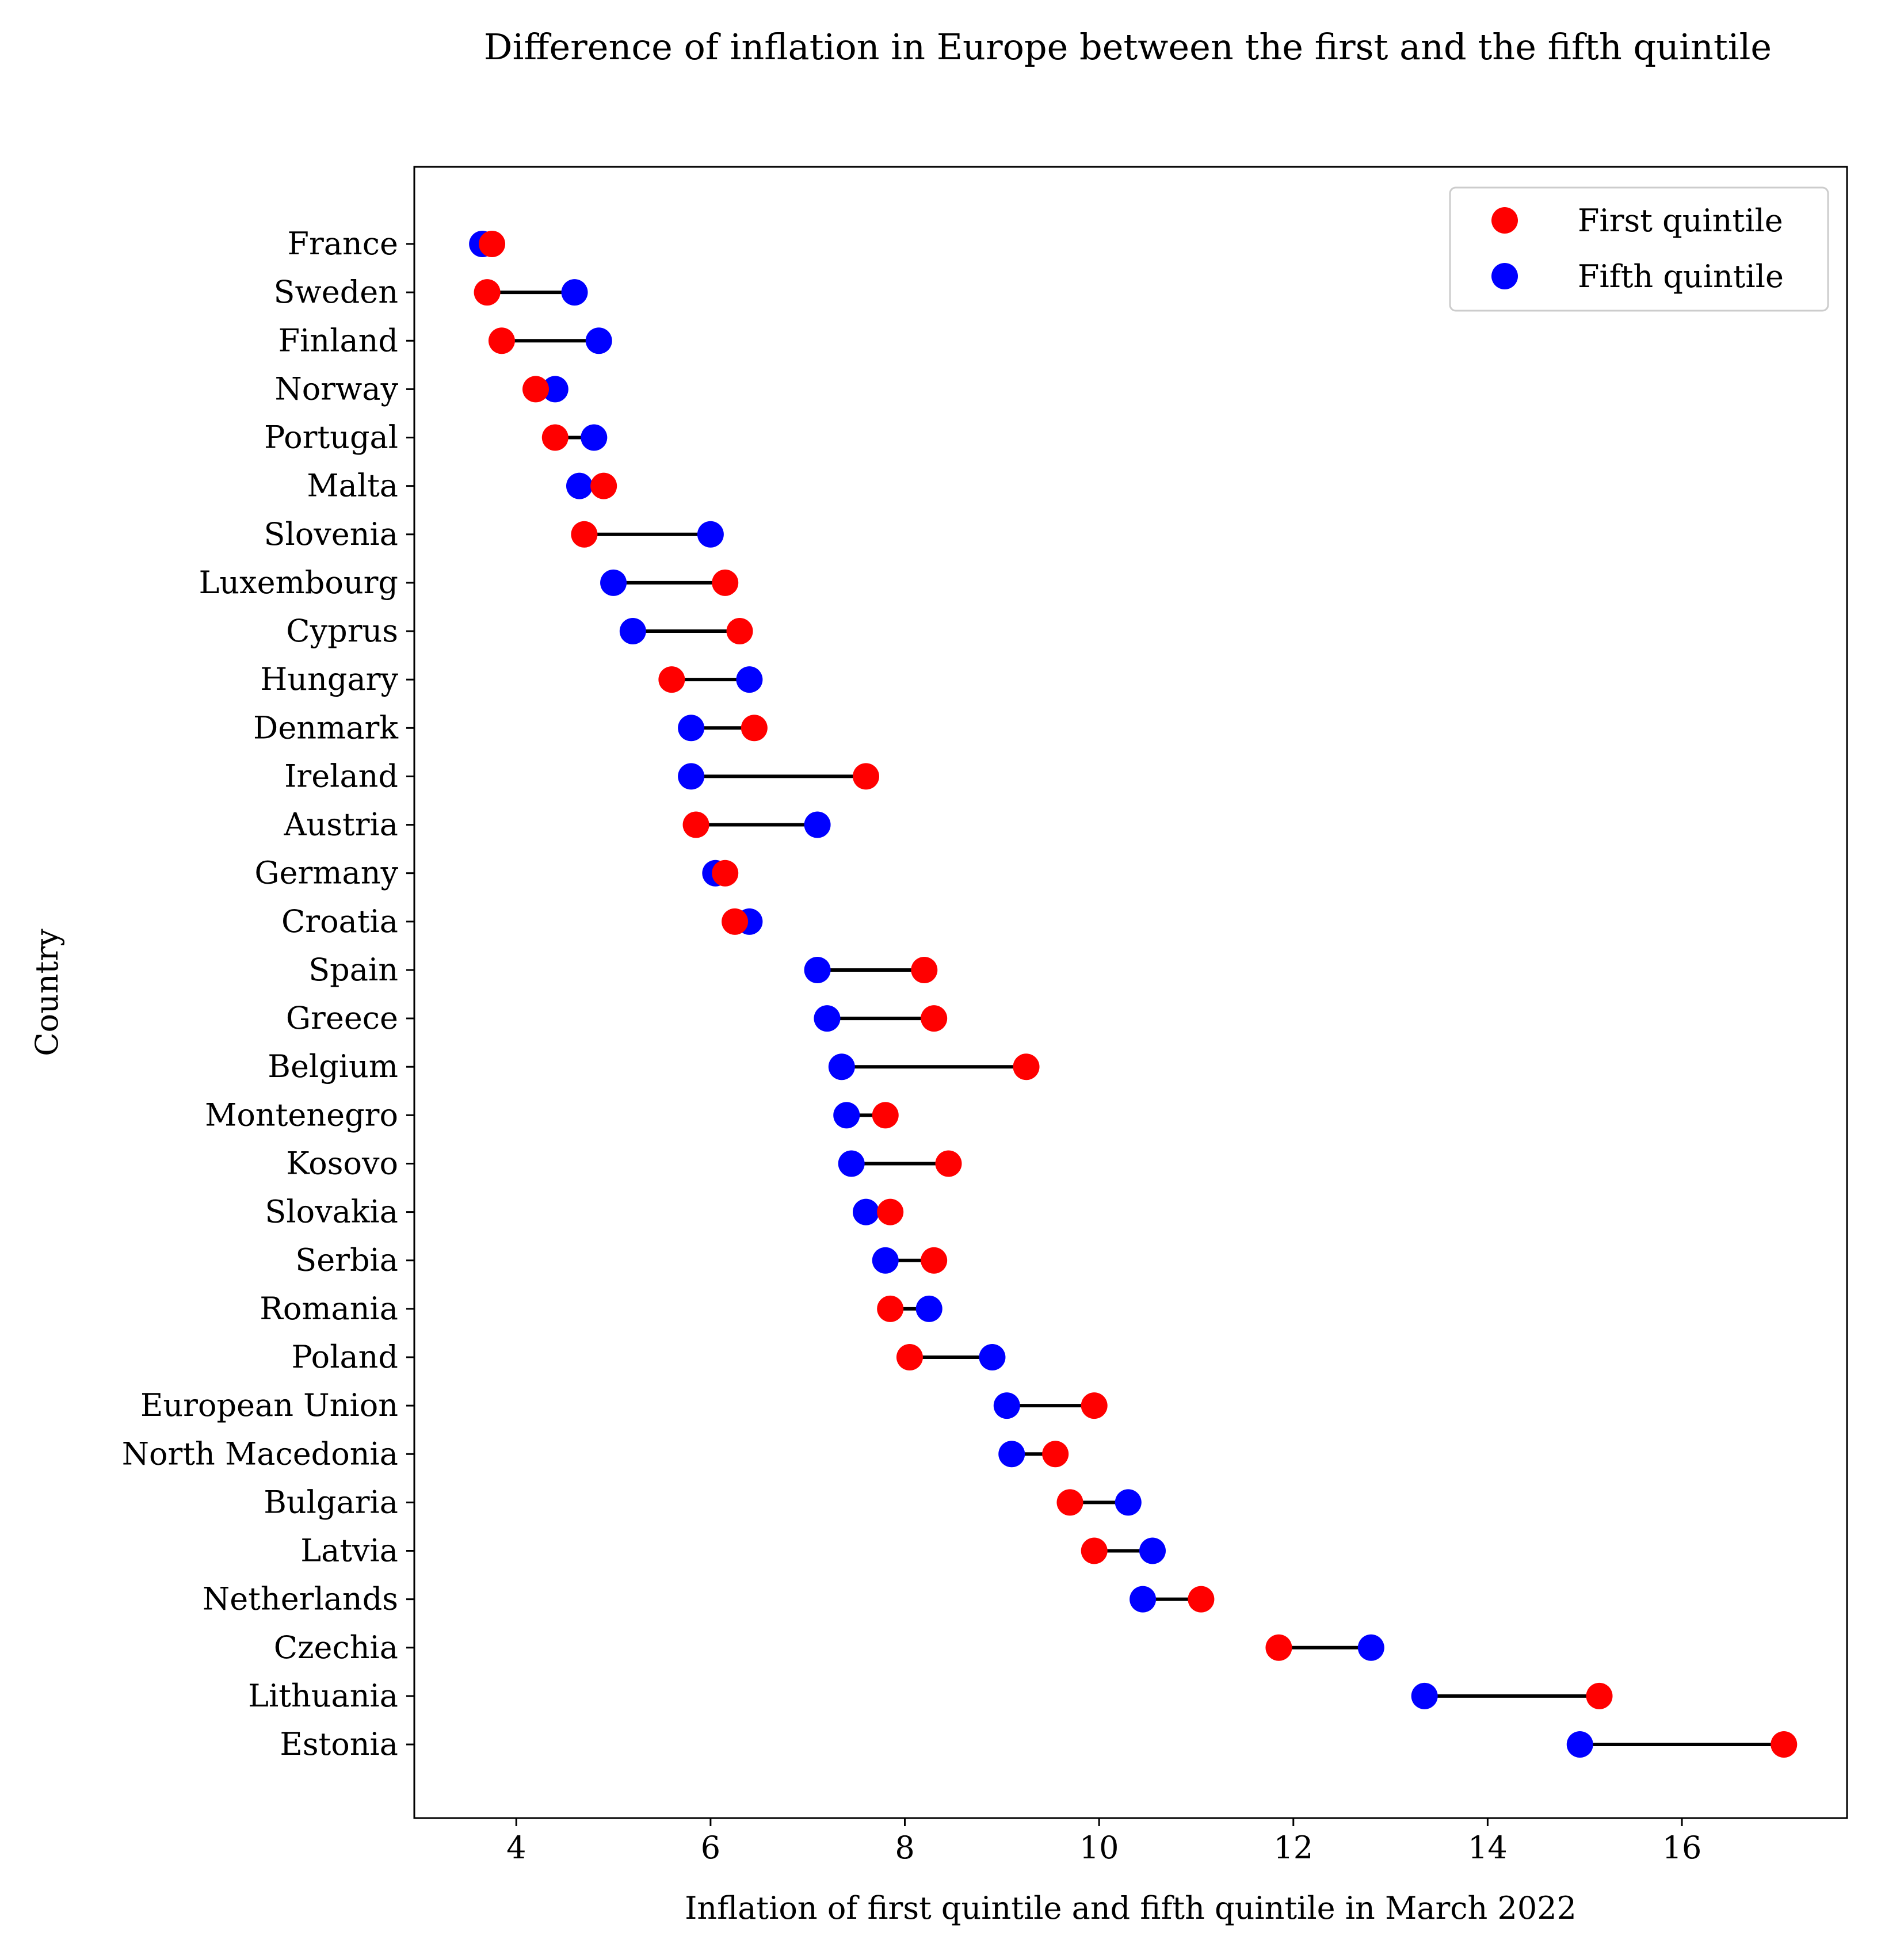 The height and width of the screenshot is (1955, 1904). I want to click on y-tick-label: Luxembourg, so click(299, 582).